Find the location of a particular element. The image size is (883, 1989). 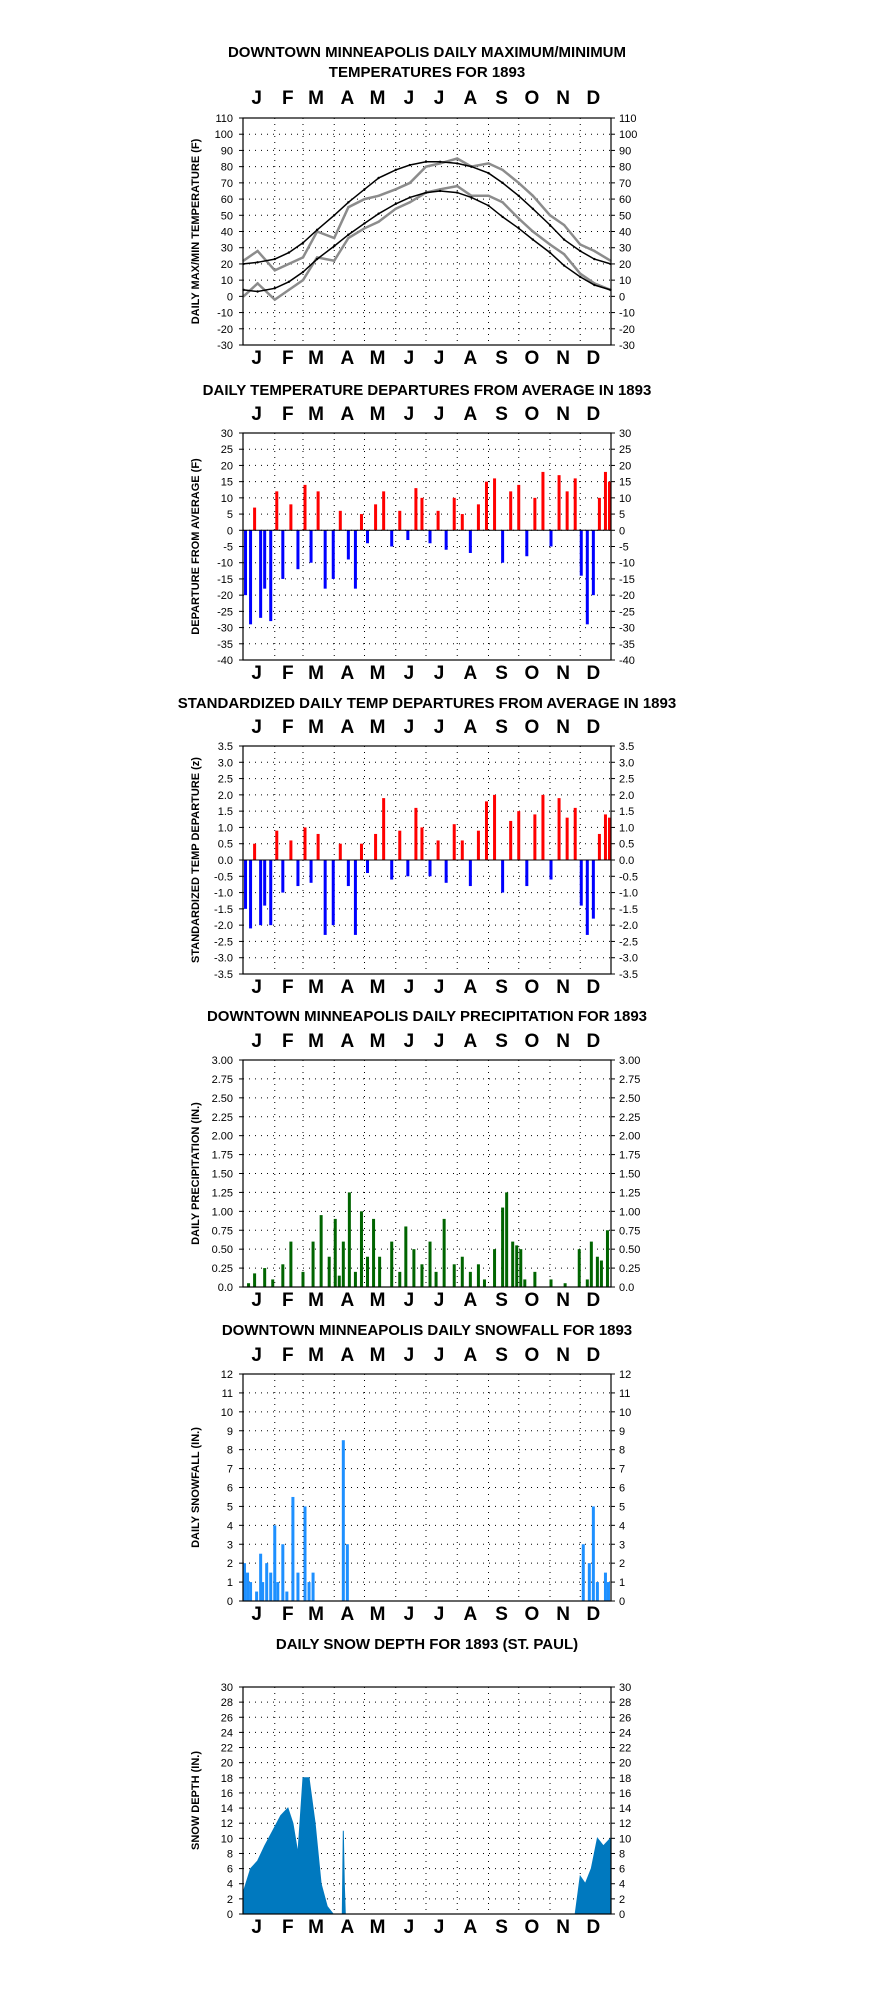

chart3-y-tick-right: -1.5 is located at coordinates (628, 910).